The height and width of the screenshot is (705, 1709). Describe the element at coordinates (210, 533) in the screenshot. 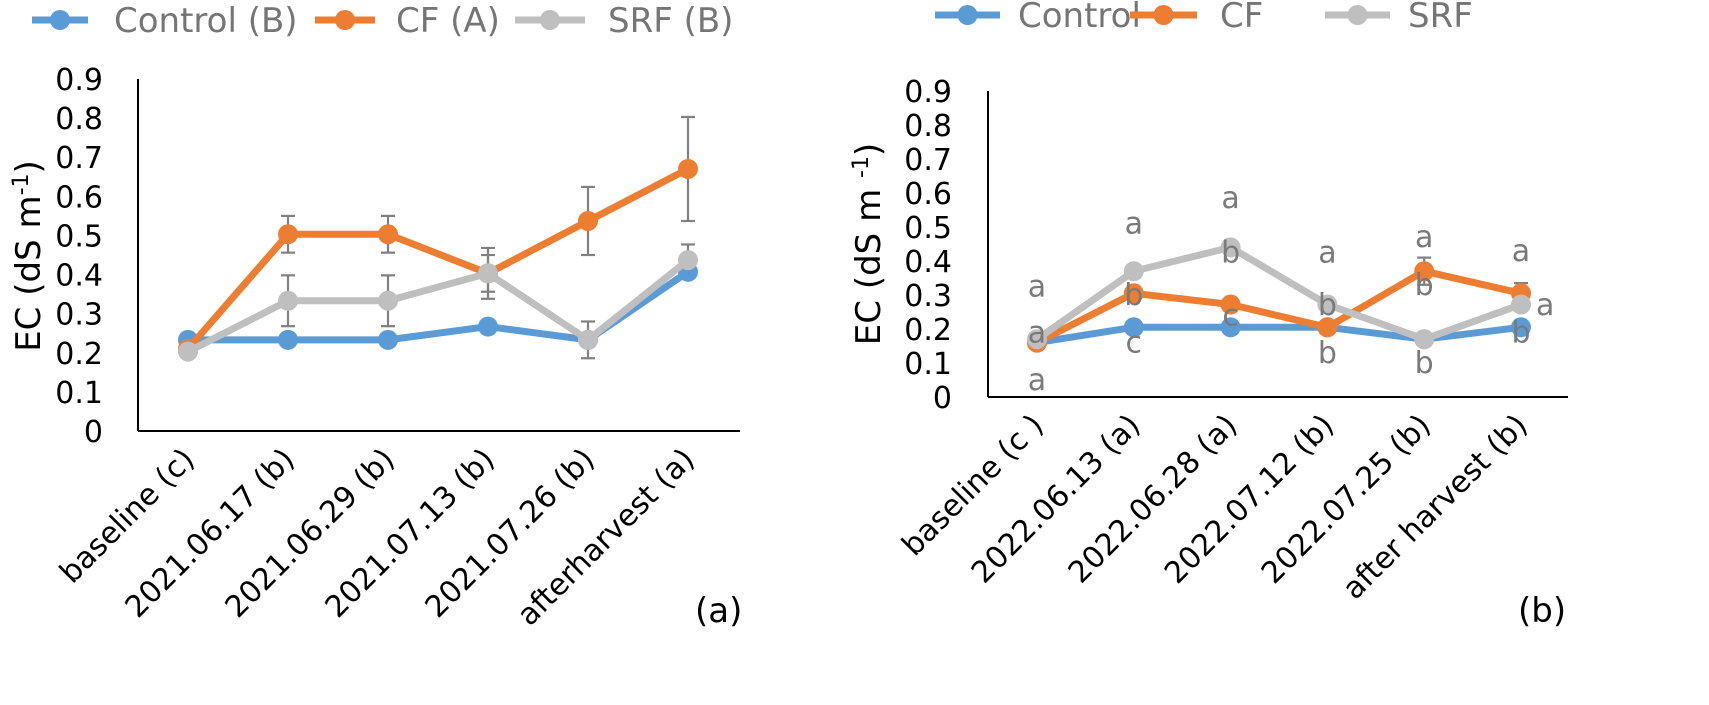

I see `x-category-label: 2021.06.17 (b)` at that location.